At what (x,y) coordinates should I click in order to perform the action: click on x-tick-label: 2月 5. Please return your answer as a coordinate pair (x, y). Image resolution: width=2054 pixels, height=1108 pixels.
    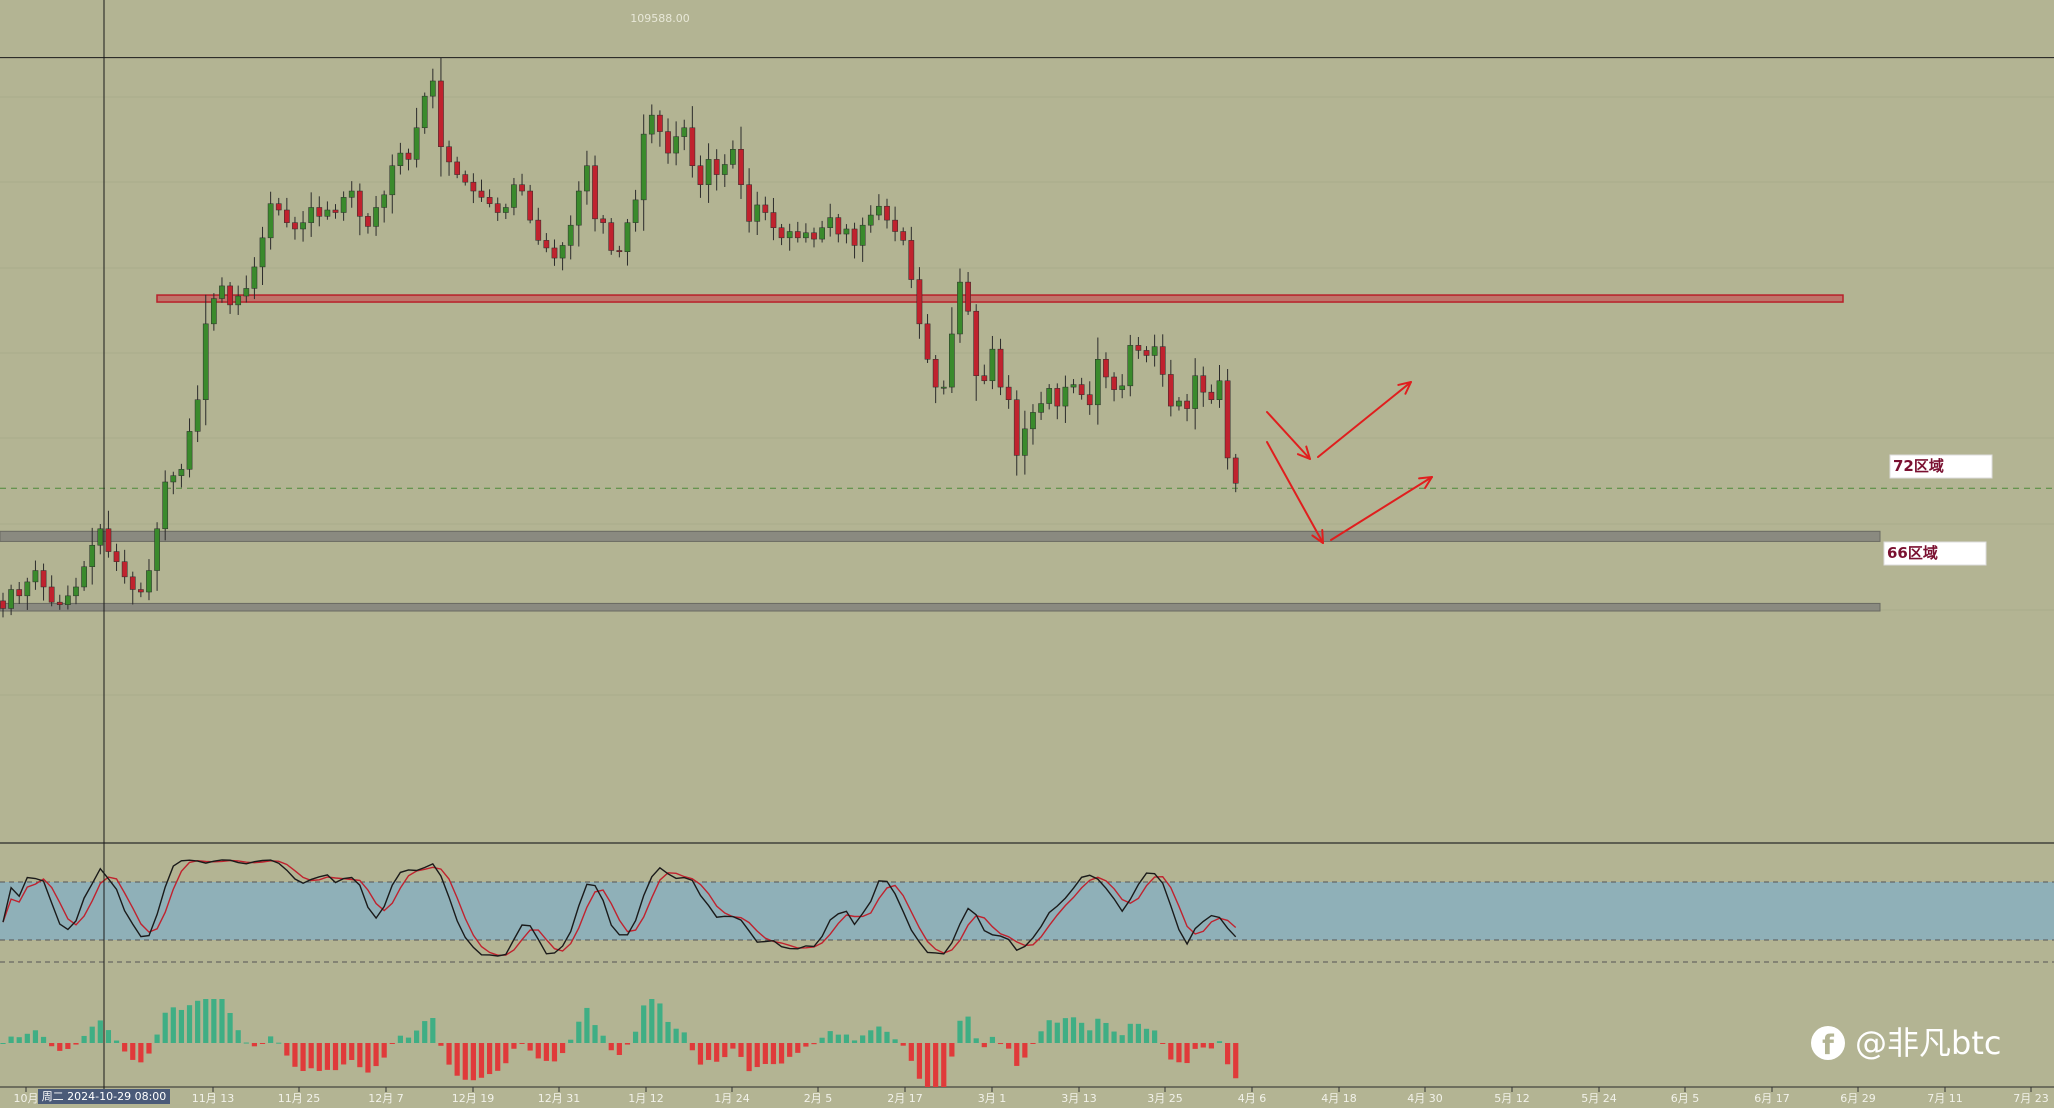
    Looking at the image, I should click on (818, 1098).